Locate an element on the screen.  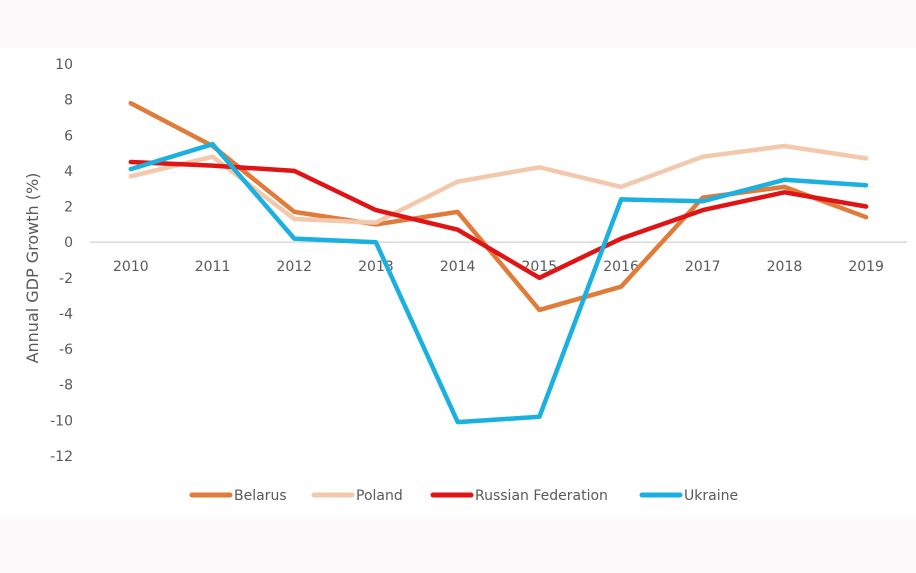
y-tick-label: 0 is located at coordinates (68, 243).